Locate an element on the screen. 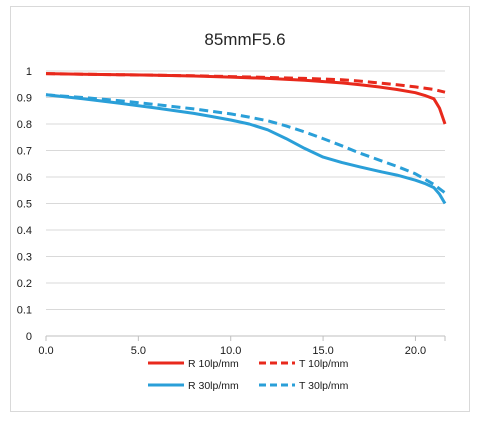 The image size is (500, 425). x-tick-label: 10.0 is located at coordinates (230, 351).